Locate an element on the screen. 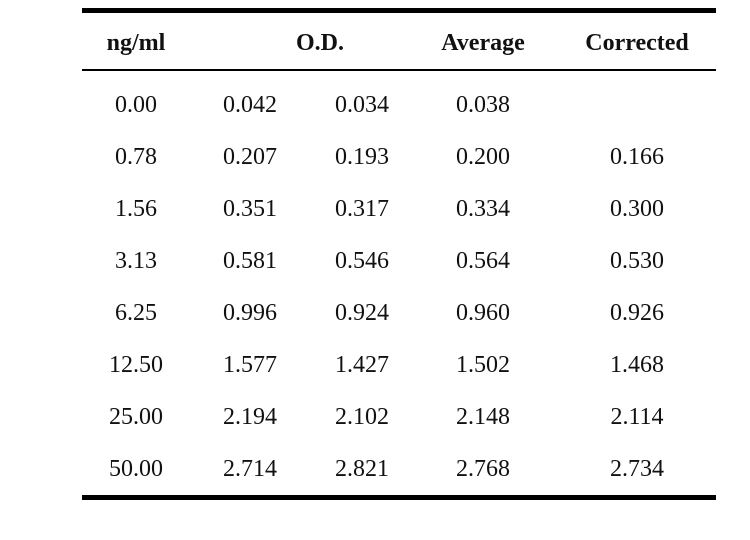 The image size is (750, 540). average-cell: 2.768 is located at coordinates (483, 468).